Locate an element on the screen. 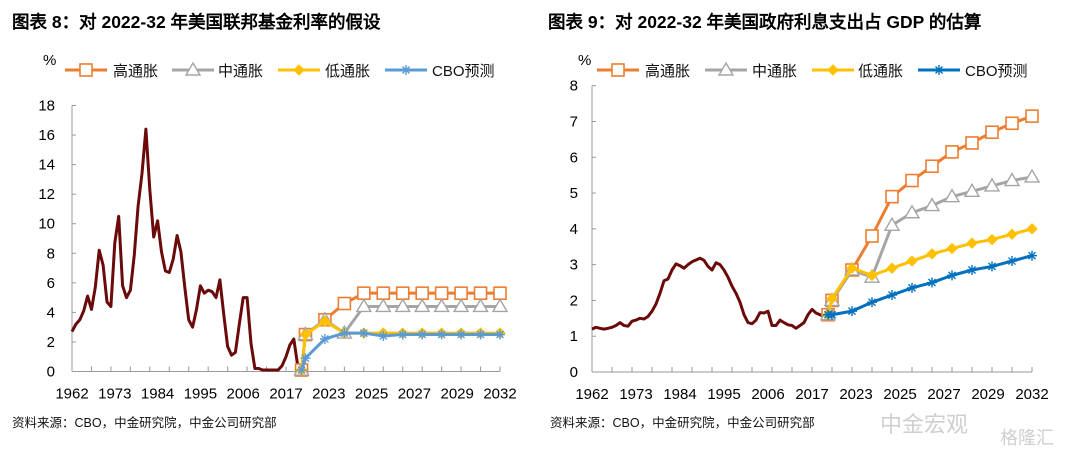 Image resolution: width=1080 pixels, height=451 pixels. y-tick-label: 4 is located at coordinates (51, 312).